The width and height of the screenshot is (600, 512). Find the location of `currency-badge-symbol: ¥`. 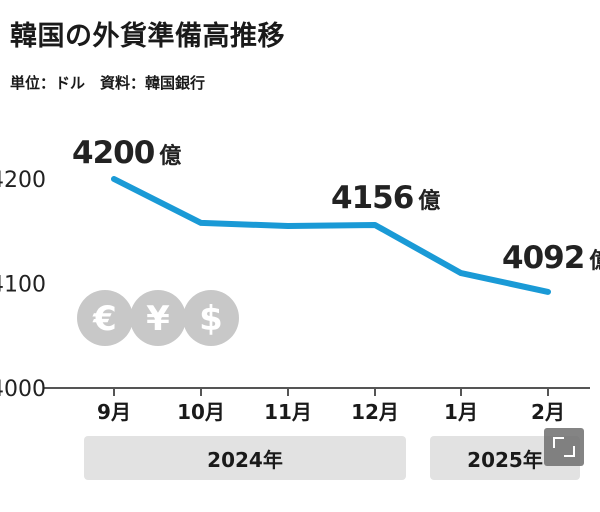

currency-badge-symbol: ¥ is located at coordinates (158, 319).